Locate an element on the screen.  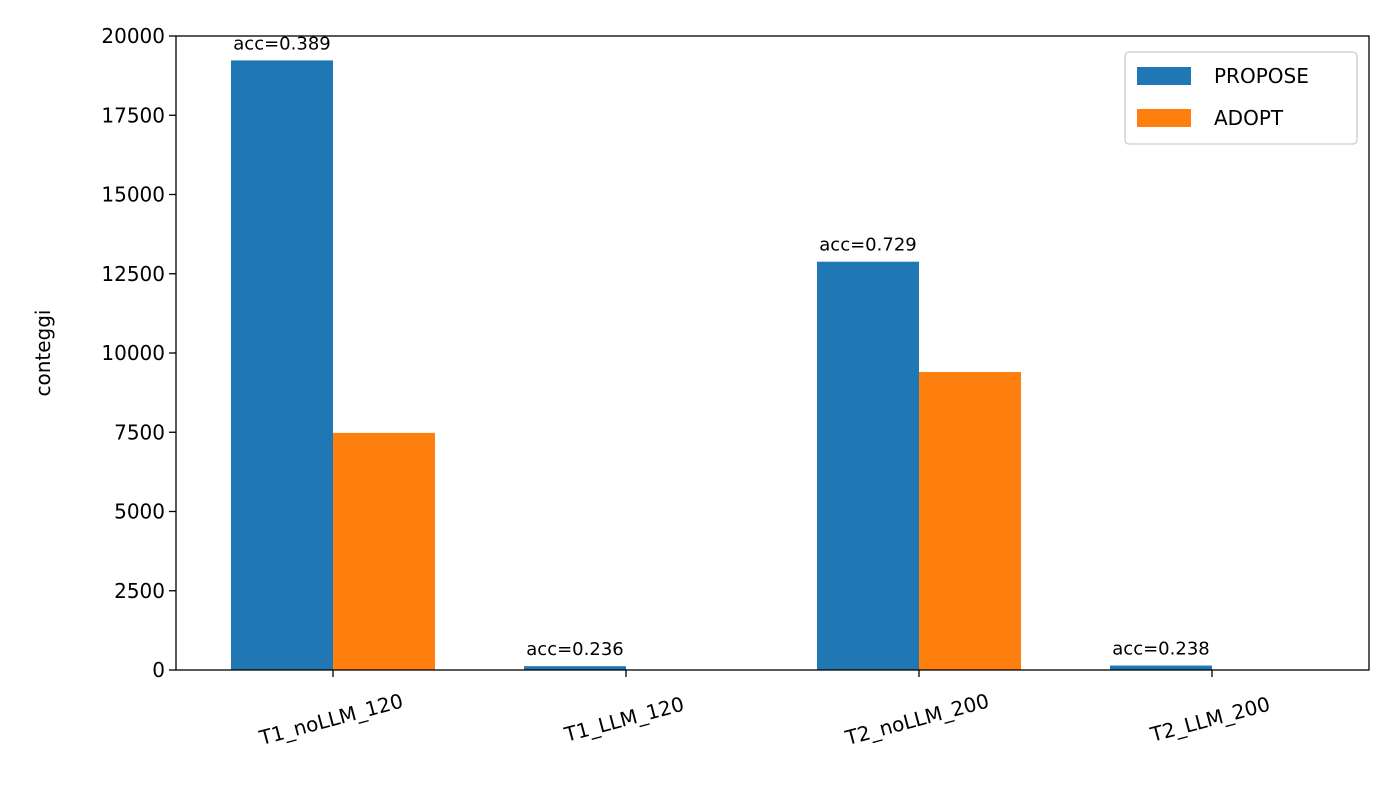
y-tick-label: 10000 is located at coordinates (133, 353).